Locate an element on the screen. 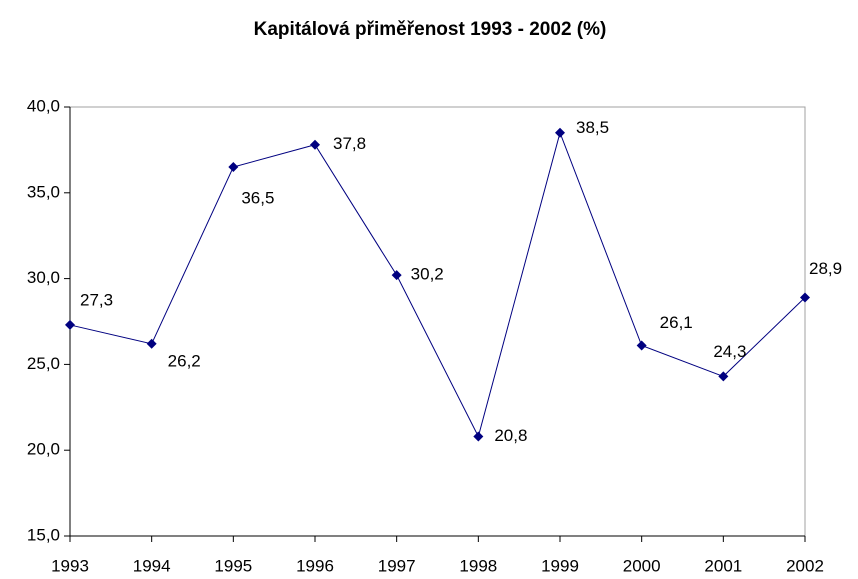 The image size is (858, 579). x-tick-label: 1994 is located at coordinates (152, 565).